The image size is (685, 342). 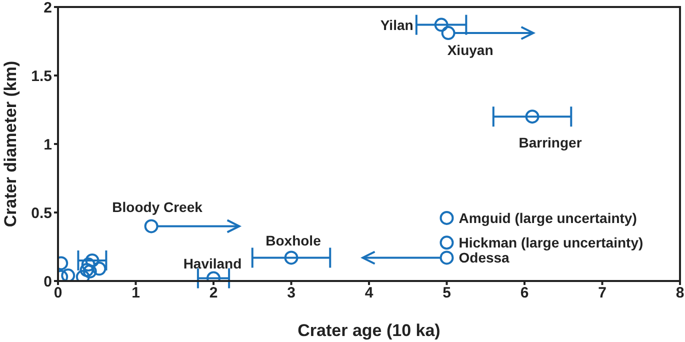 I want to click on y-tick-label: 1, so click(x=48, y=145).